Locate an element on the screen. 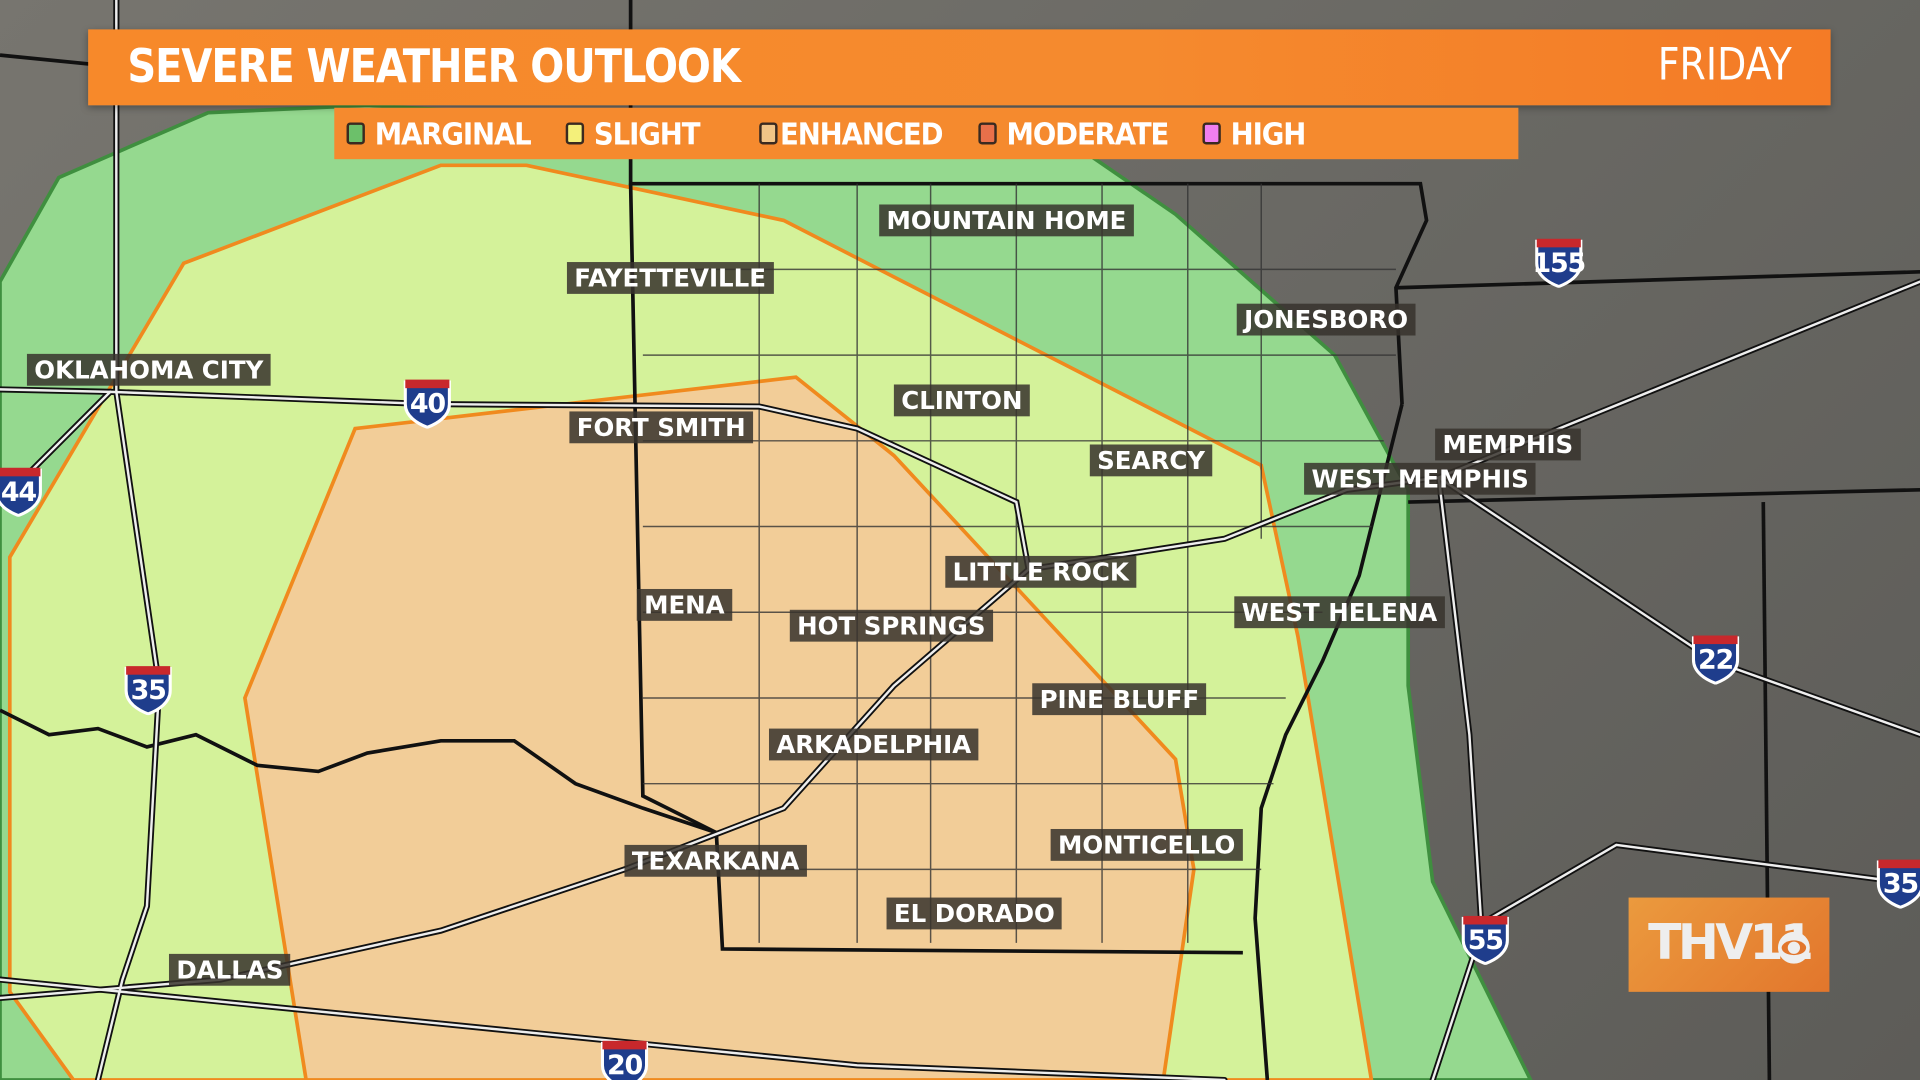 This screenshot has width=1920, height=1080. enhanced-swatch is located at coordinates (768, 133).